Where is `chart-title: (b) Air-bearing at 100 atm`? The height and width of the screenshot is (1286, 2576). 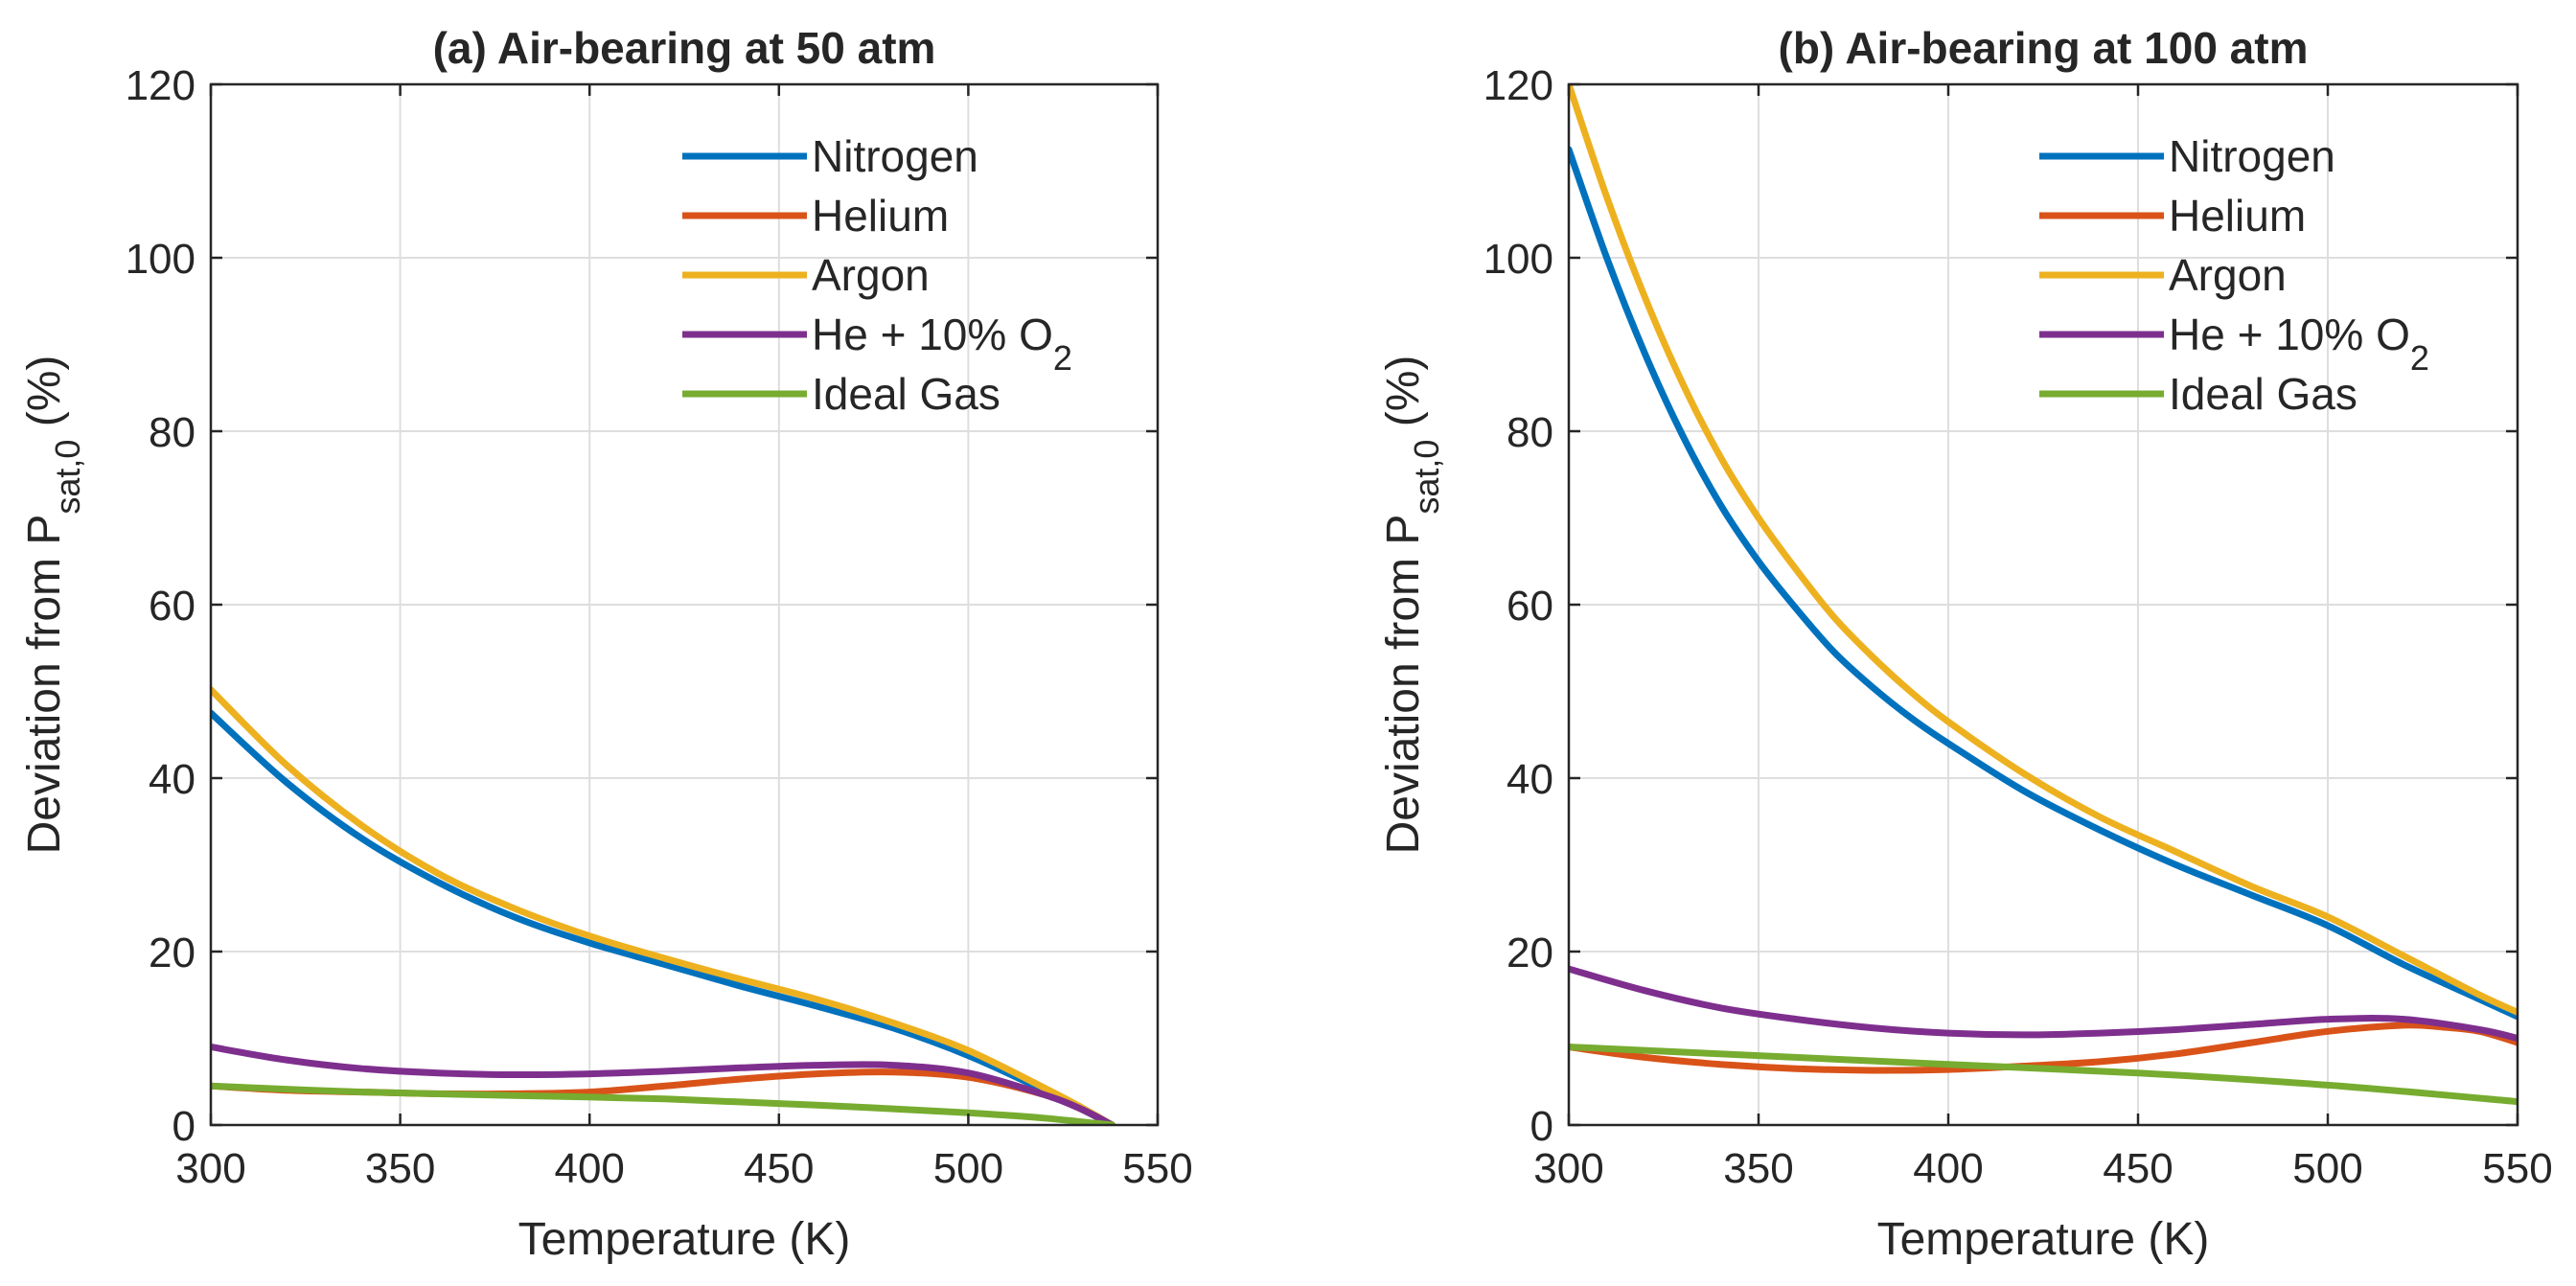 chart-title: (b) Air-bearing at 100 atm is located at coordinates (2044, 48).